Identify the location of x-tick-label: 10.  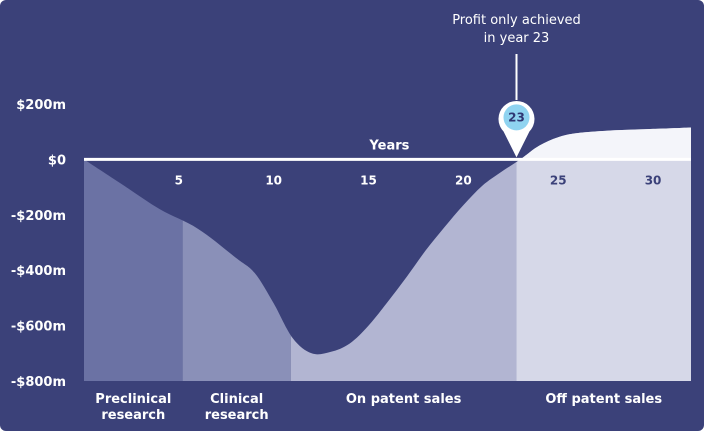
(273, 180).